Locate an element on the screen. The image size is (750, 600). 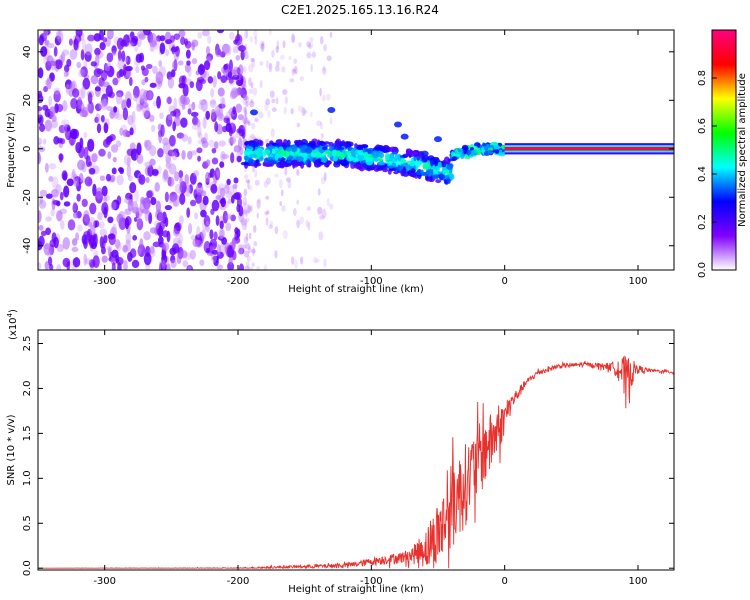
spectrogram-y-axis-label: Frequency (Hz) is located at coordinates (11, 150).